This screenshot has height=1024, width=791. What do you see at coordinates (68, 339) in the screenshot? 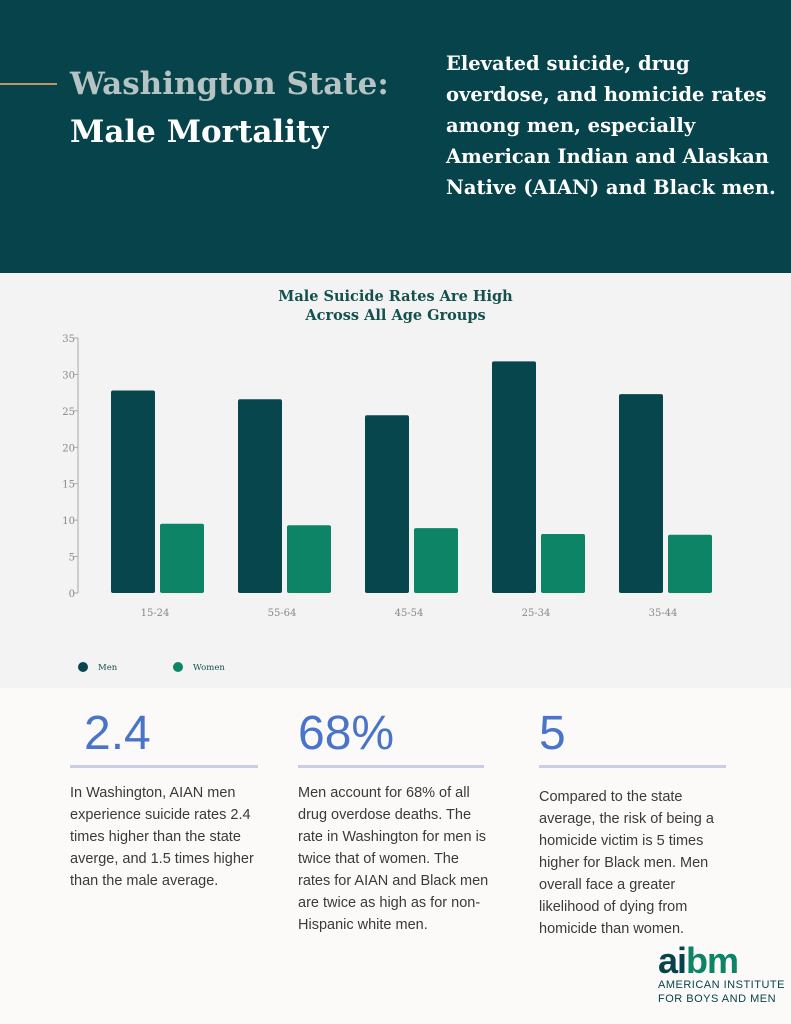
I see `y-tick-label: 35` at bounding box center [68, 339].